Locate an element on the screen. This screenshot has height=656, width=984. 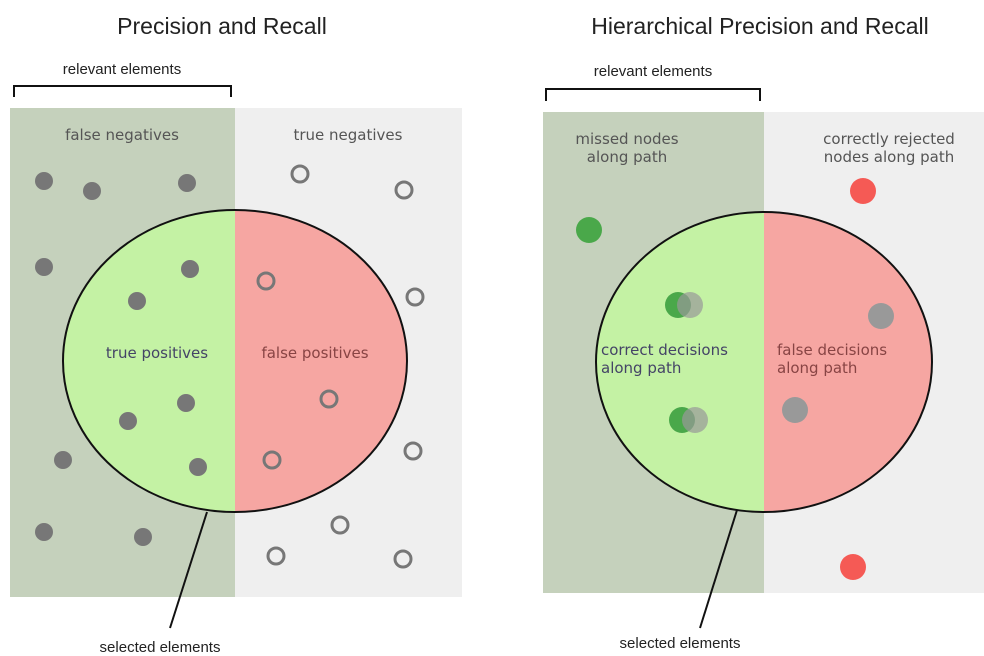
region-label: false positives is located at coordinates (314, 353).